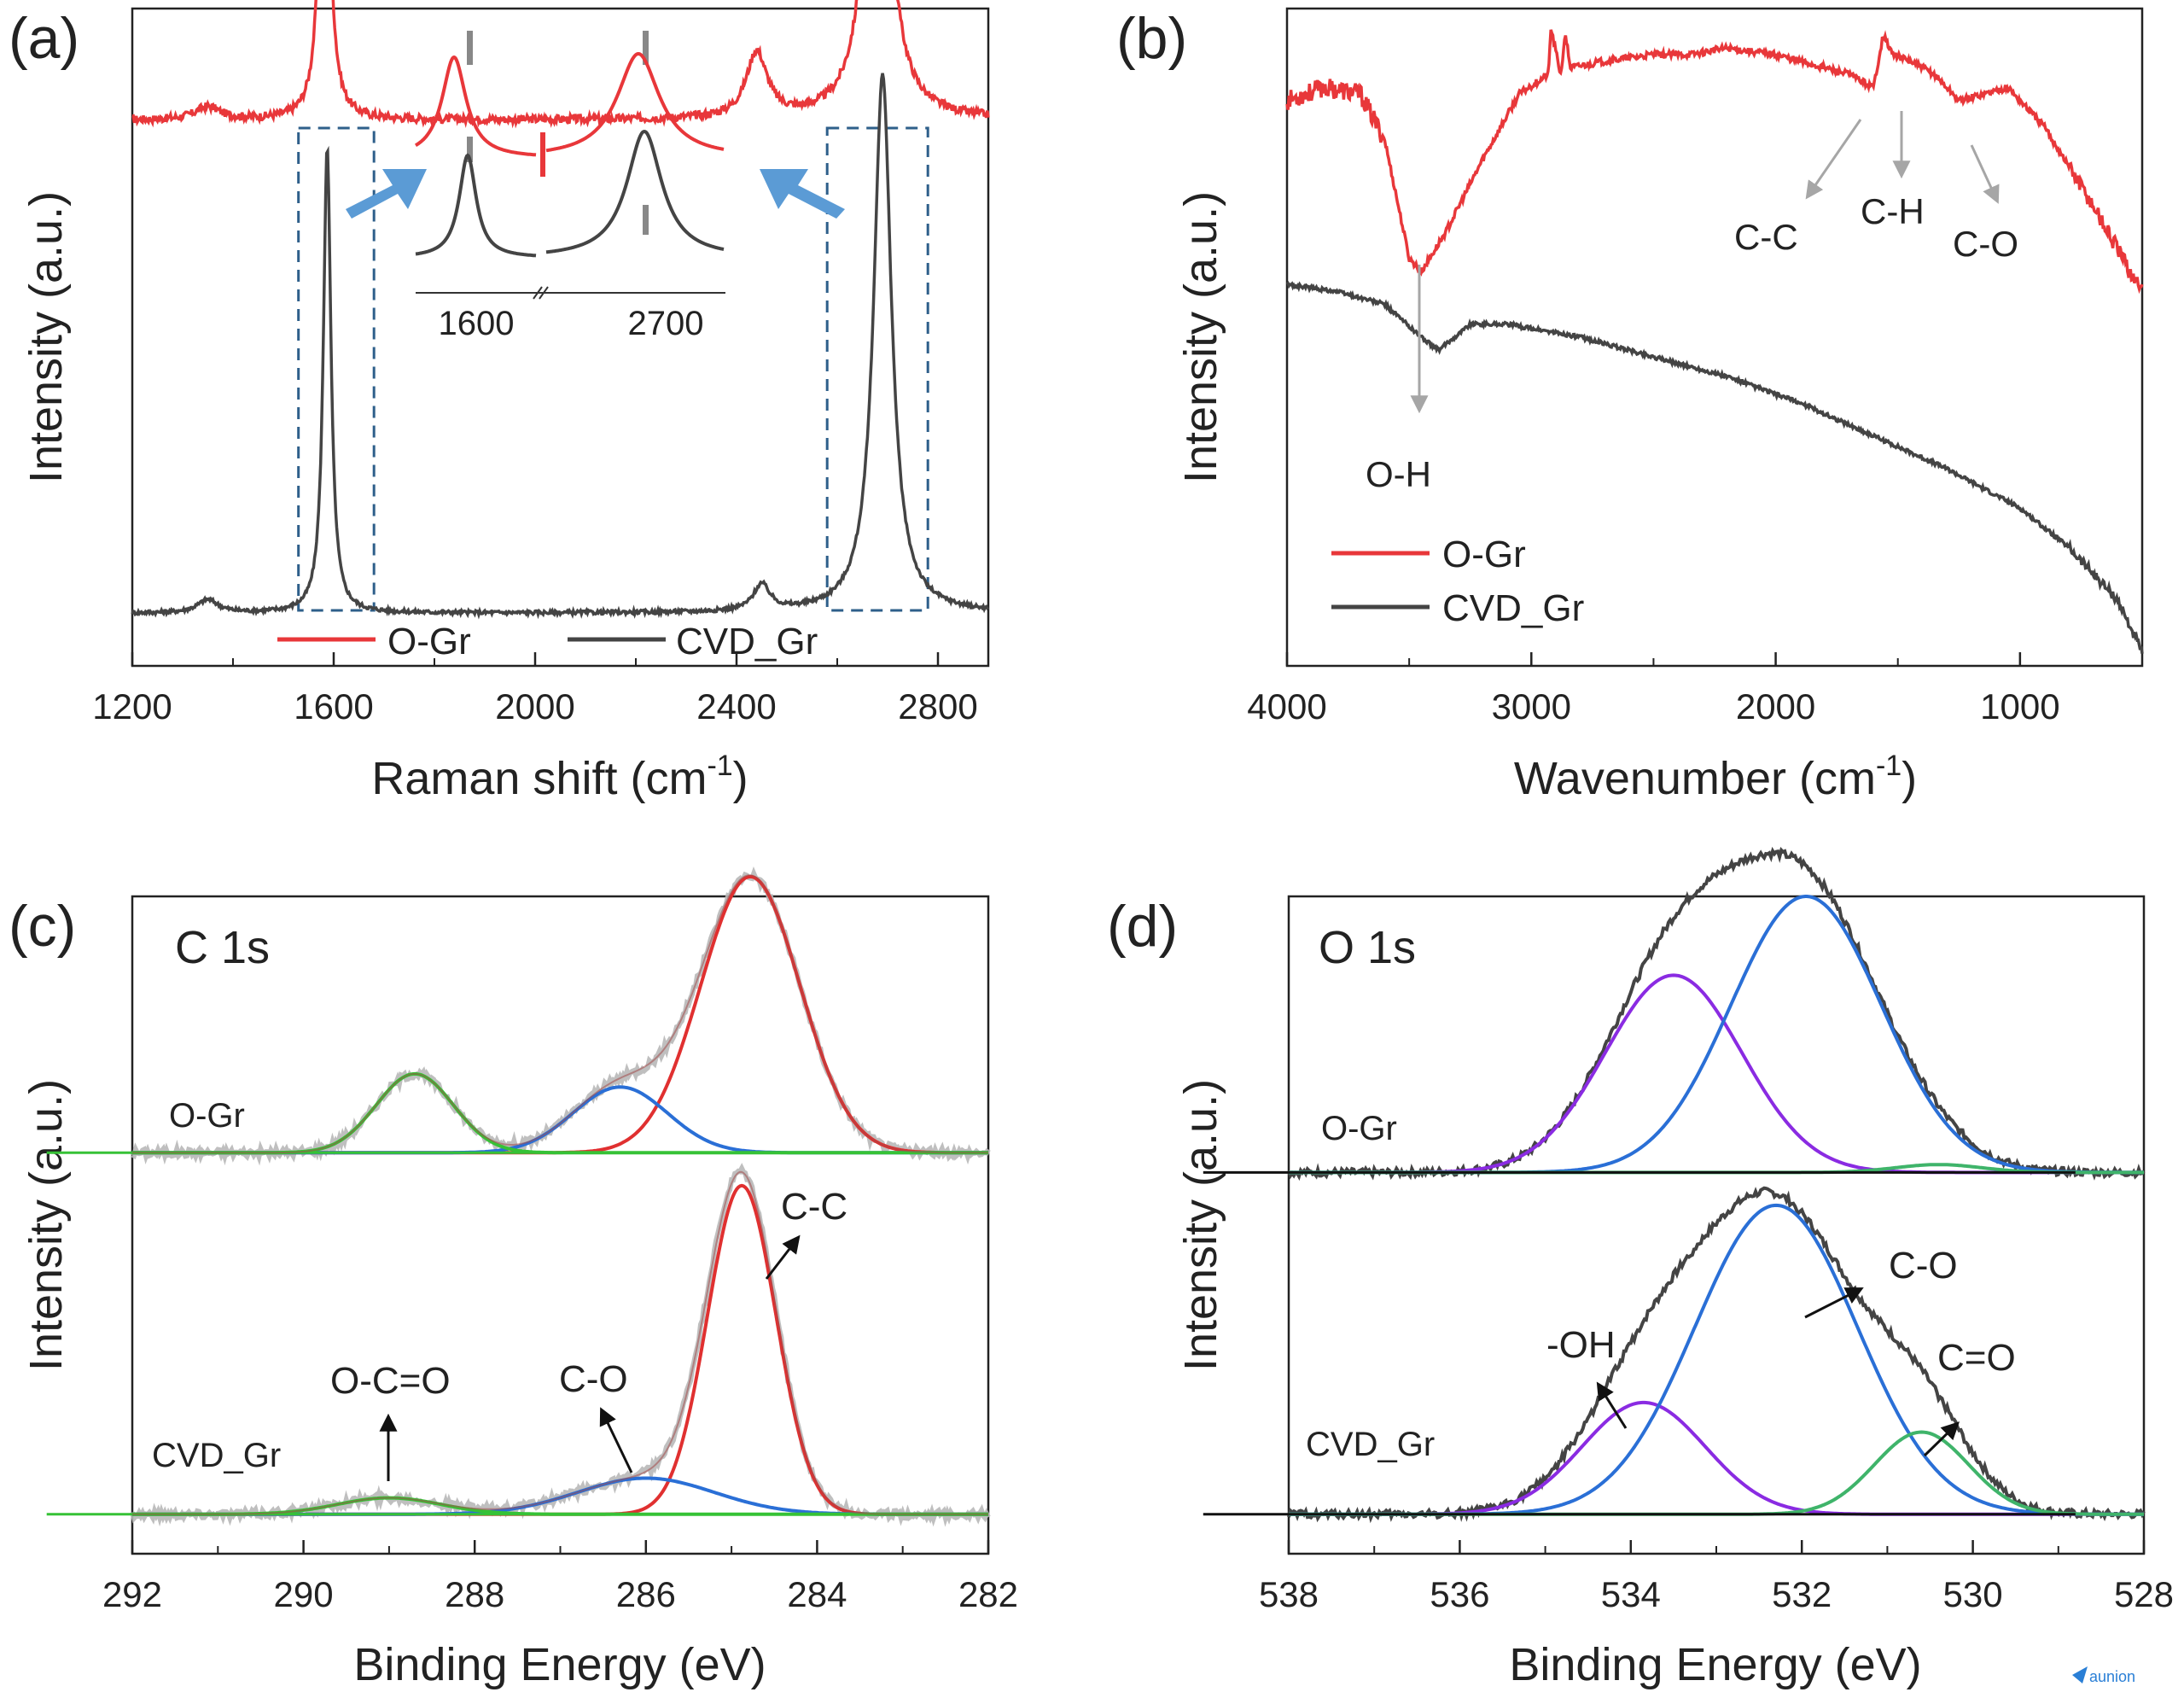 This screenshot has height=1698, width=2184. Describe the element at coordinates (720, 766) in the screenshot. I see `x-axis-label-a-sup: -1` at that location.